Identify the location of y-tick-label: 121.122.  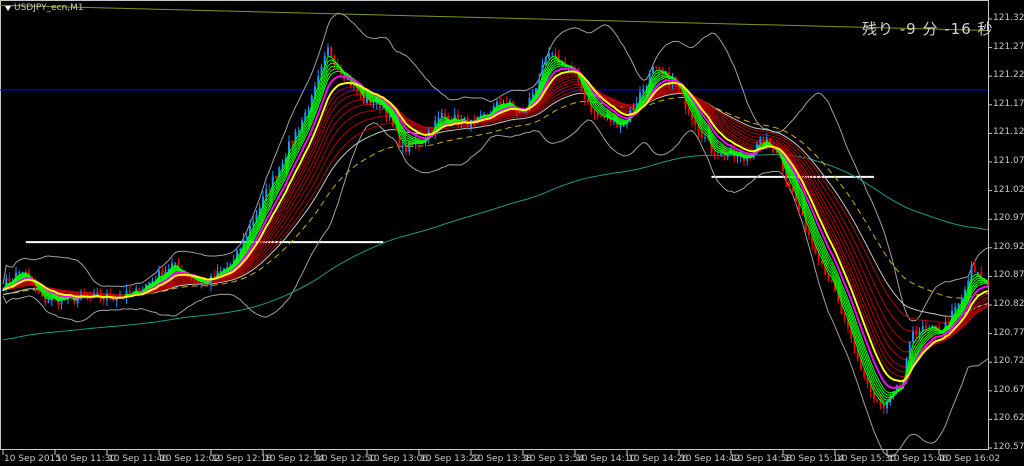
(1008, 132).